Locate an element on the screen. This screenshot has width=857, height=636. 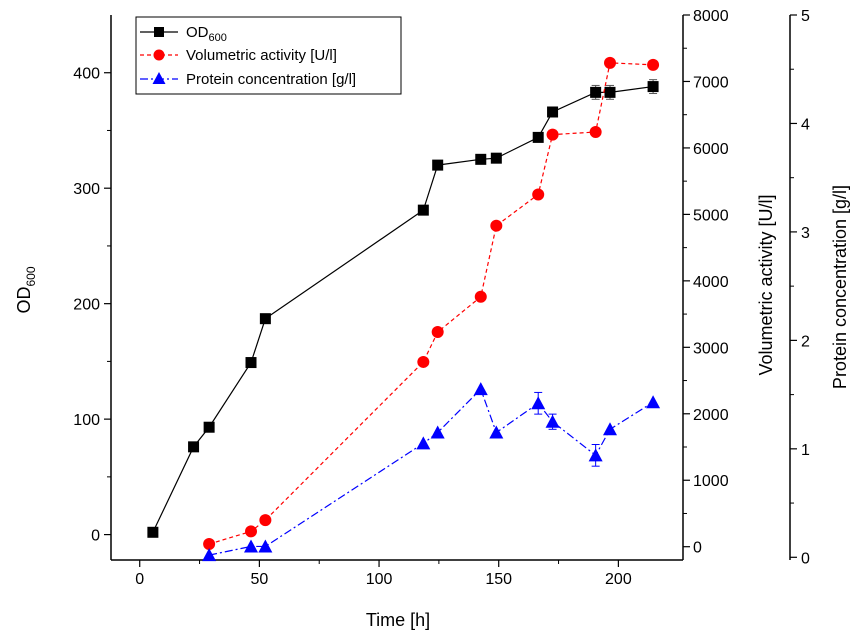
y-right1-tick-label: 1000 is located at coordinates (711, 481).